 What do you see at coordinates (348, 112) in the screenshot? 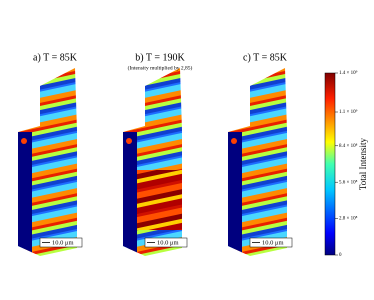
I see `colorbar-tick-label: 1.1 × 10⁹` at bounding box center [348, 112].